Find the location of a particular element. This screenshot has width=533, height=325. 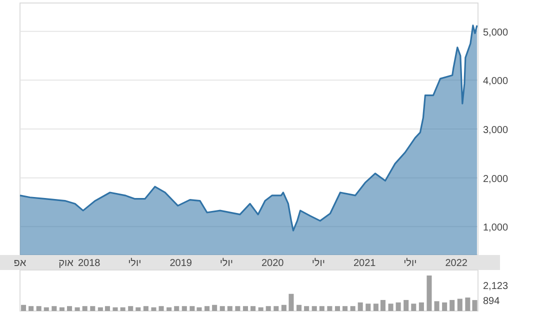

x-tick-label: אוק is located at coordinates (66, 263).